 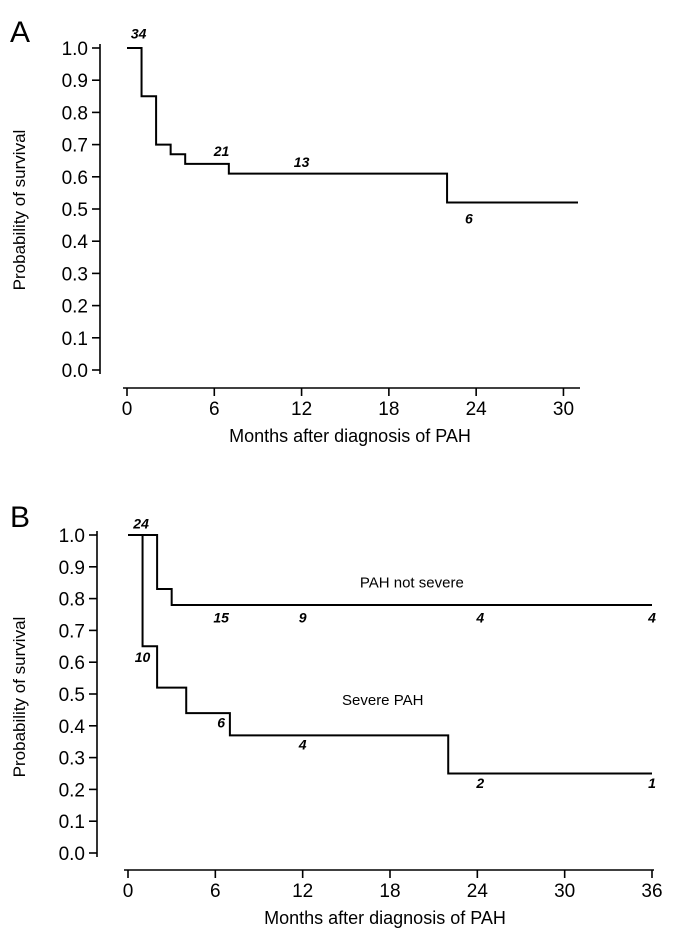 I want to click on panel-b-y-tick-label: 0.4, so click(x=72, y=727).